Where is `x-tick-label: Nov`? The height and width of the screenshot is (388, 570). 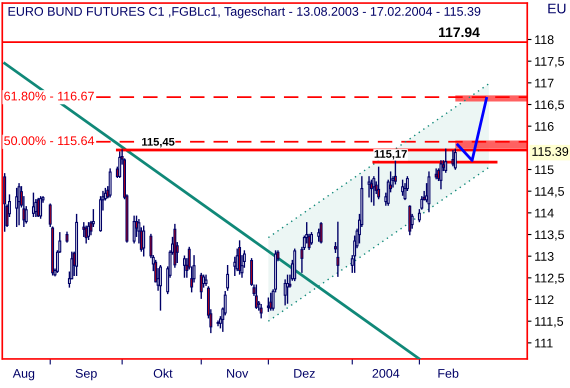 x-tick-label: Nov is located at coordinates (237, 373).